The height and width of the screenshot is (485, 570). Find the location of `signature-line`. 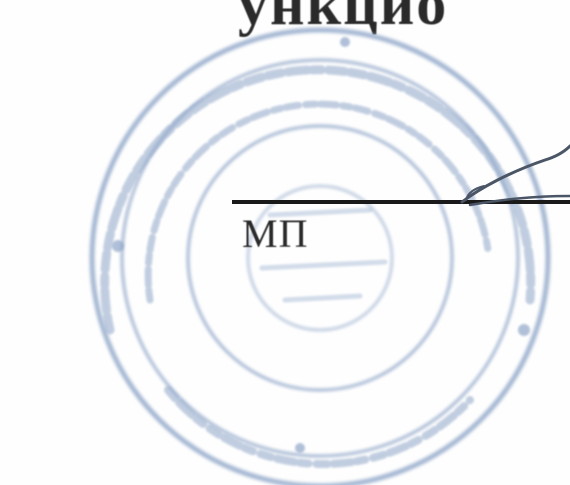

signature-line is located at coordinates (401, 202).